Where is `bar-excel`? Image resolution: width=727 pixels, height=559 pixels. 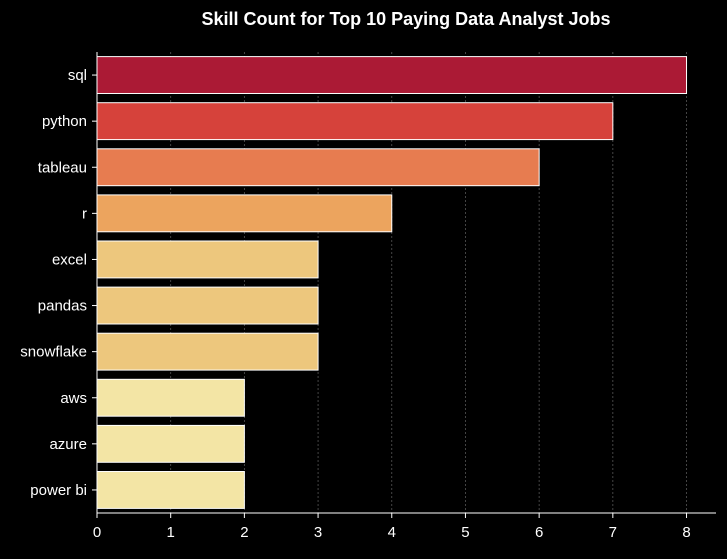 bar-excel is located at coordinates (207, 259).